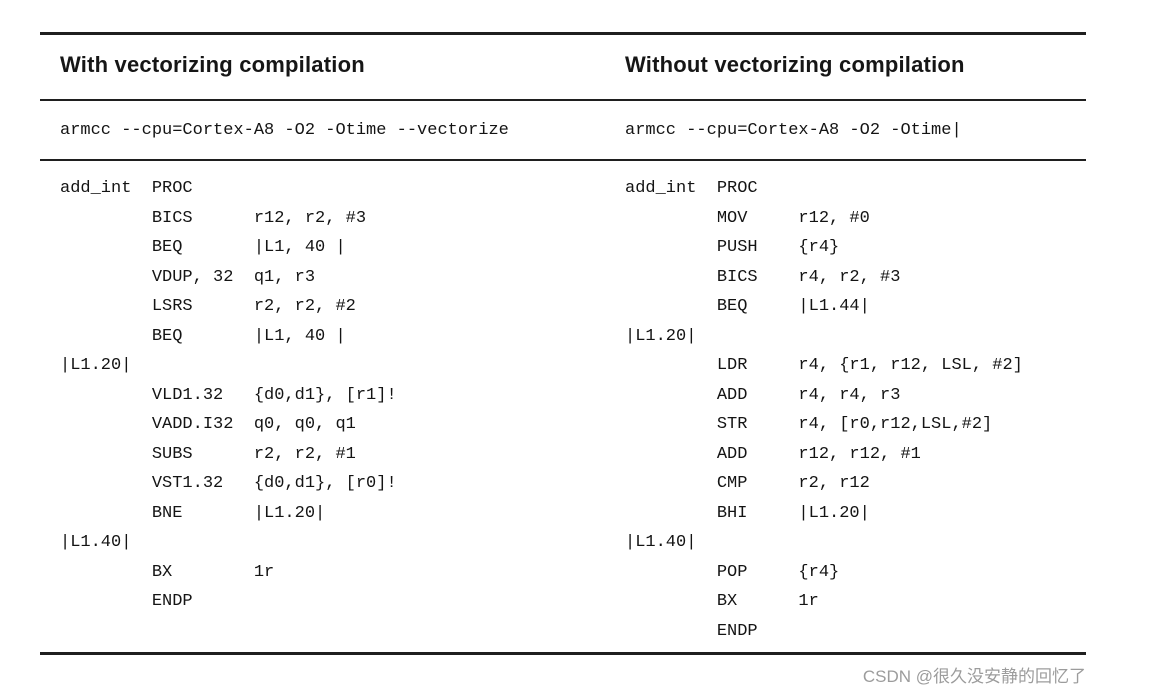 The image size is (1150, 692). Describe the element at coordinates (187, 395) in the screenshot. I see `code-mnemonic: VLD1.32` at that location.